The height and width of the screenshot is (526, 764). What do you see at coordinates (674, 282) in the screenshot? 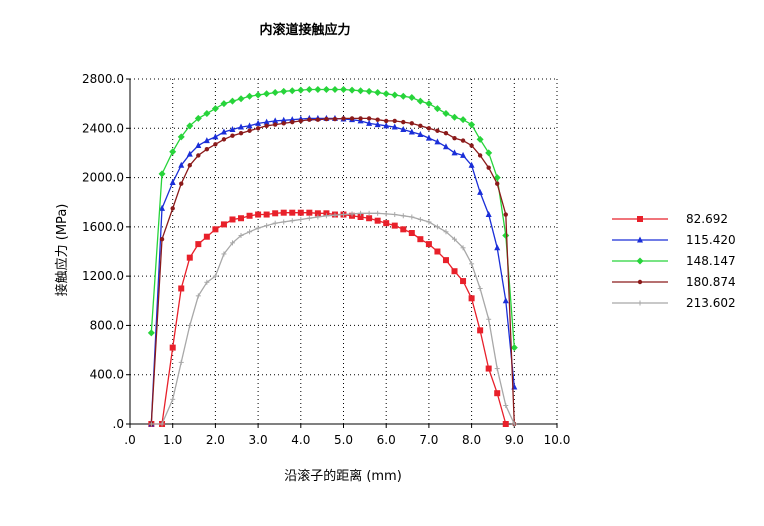
I see `legend-item-4: 180.874` at bounding box center [674, 282].